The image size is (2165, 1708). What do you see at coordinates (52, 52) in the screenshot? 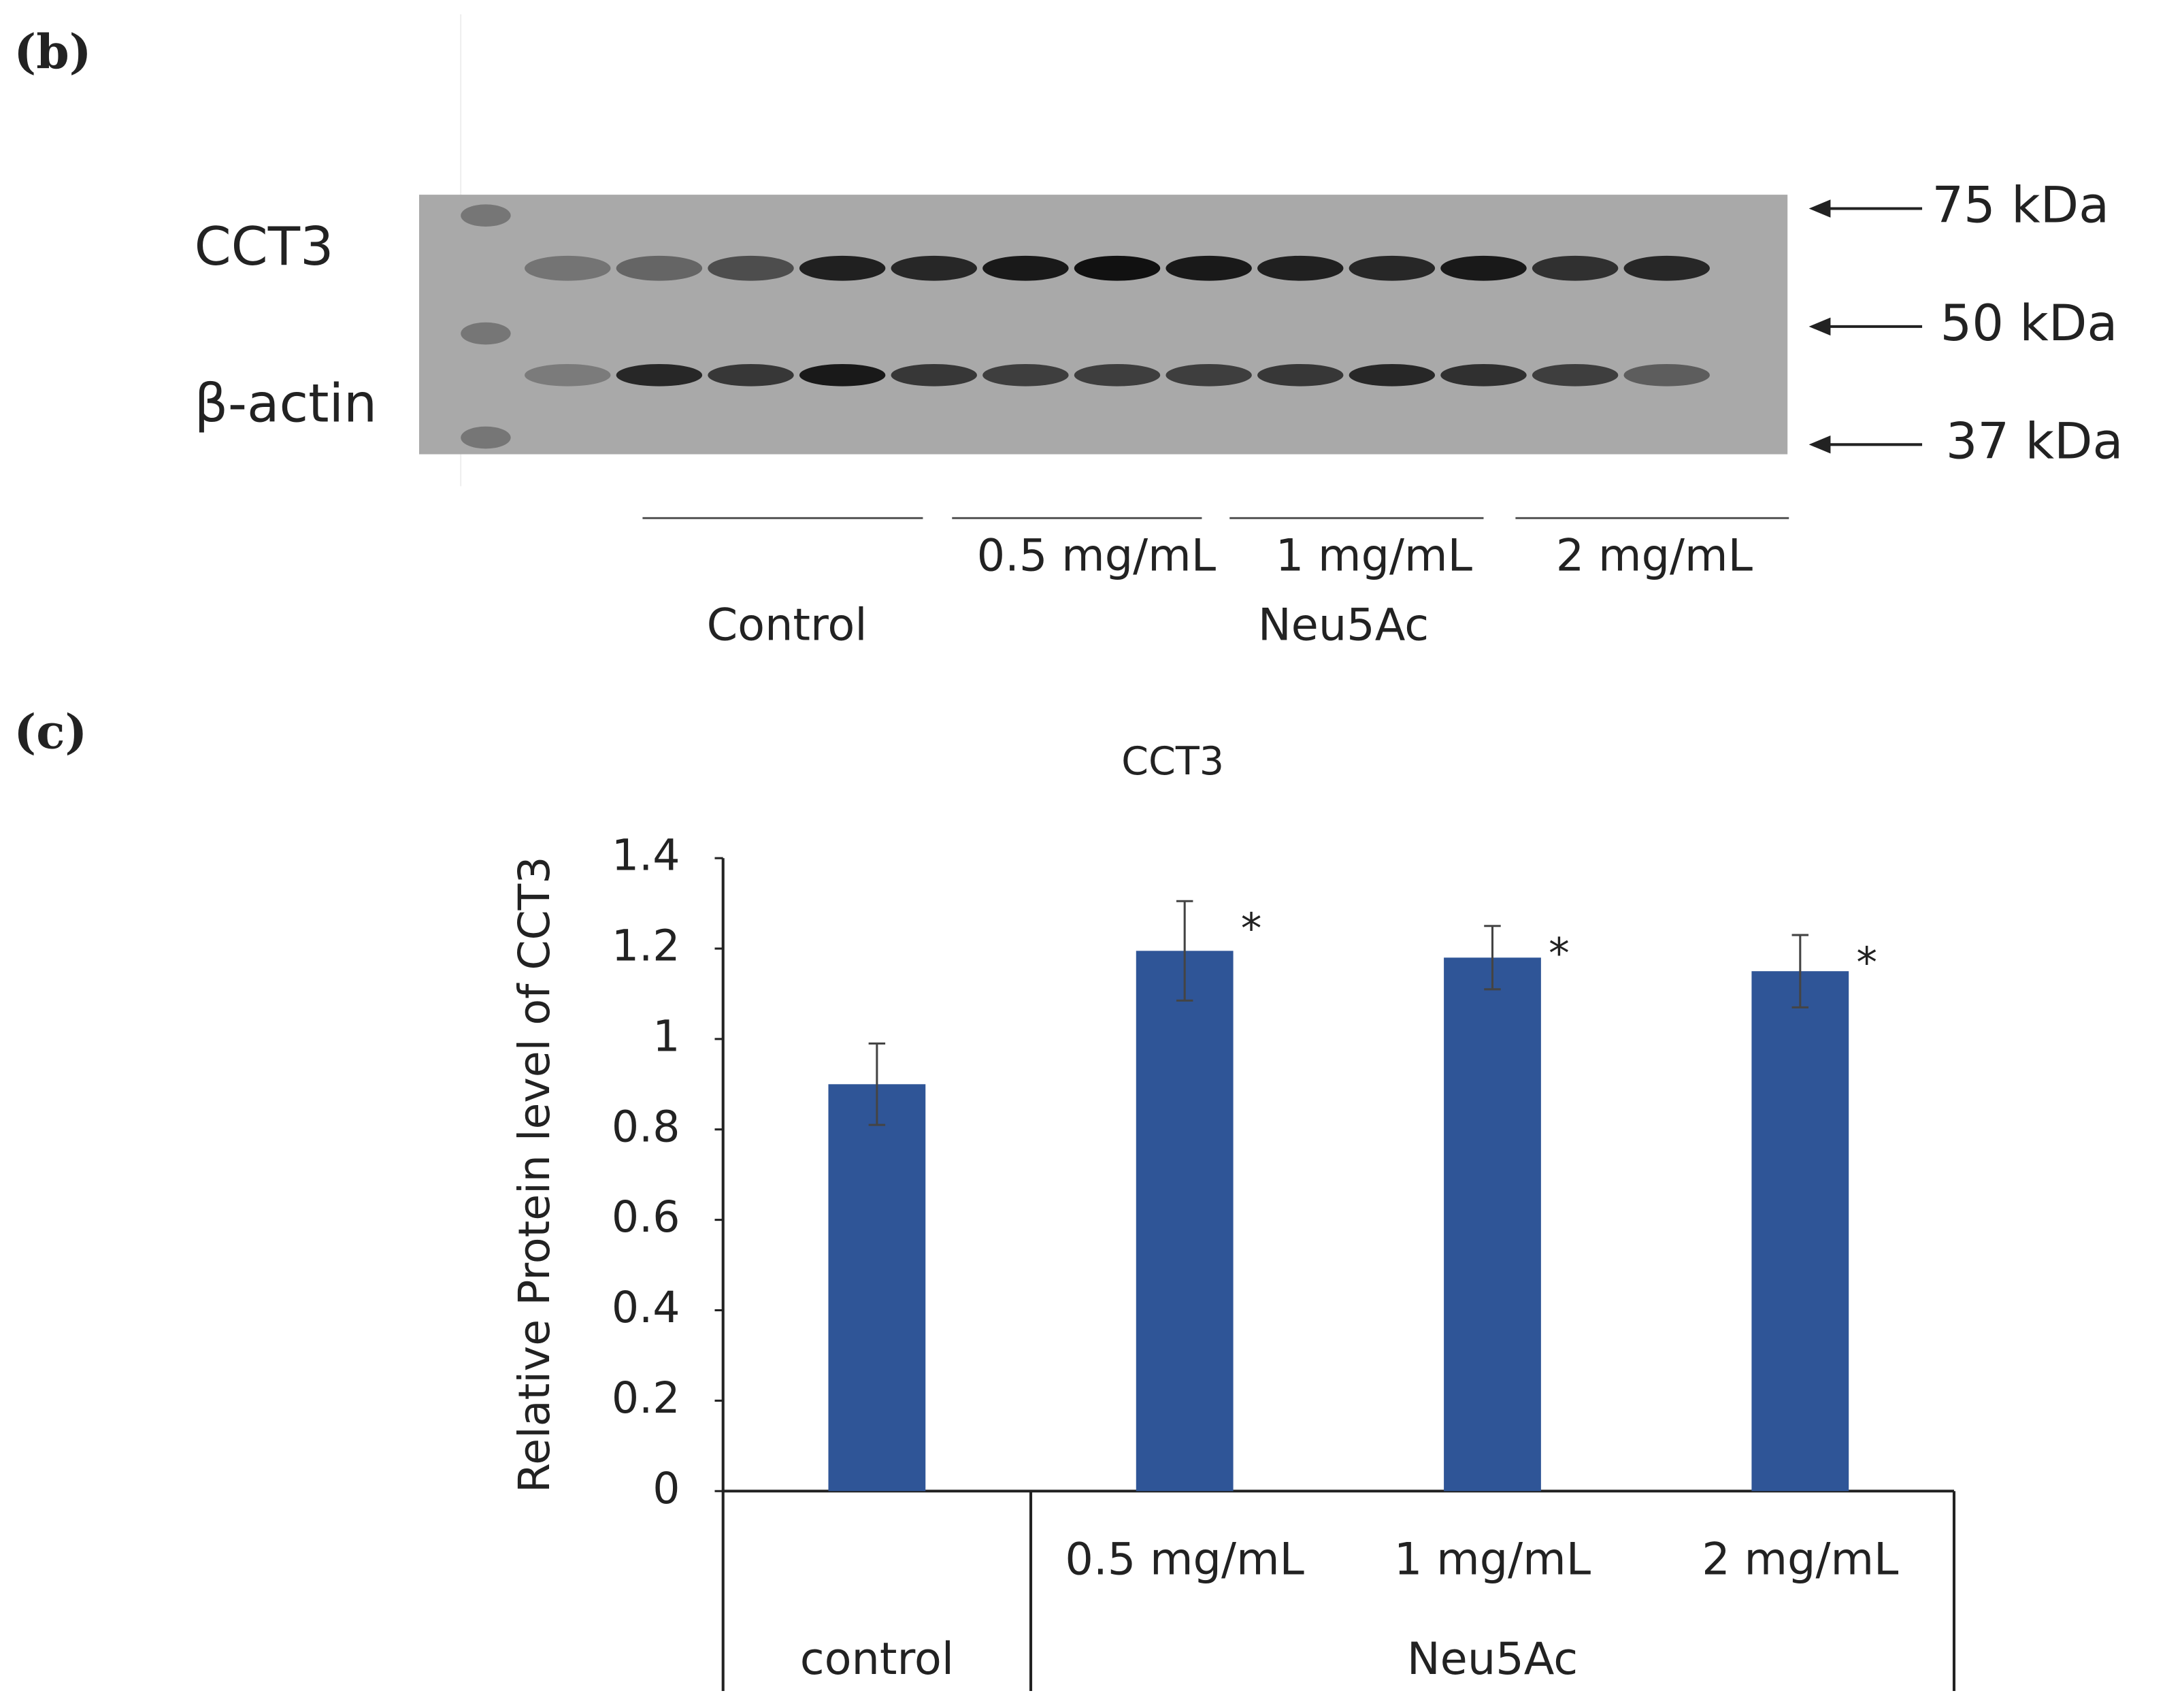
I see `panel-label: (b)` at bounding box center [52, 52].